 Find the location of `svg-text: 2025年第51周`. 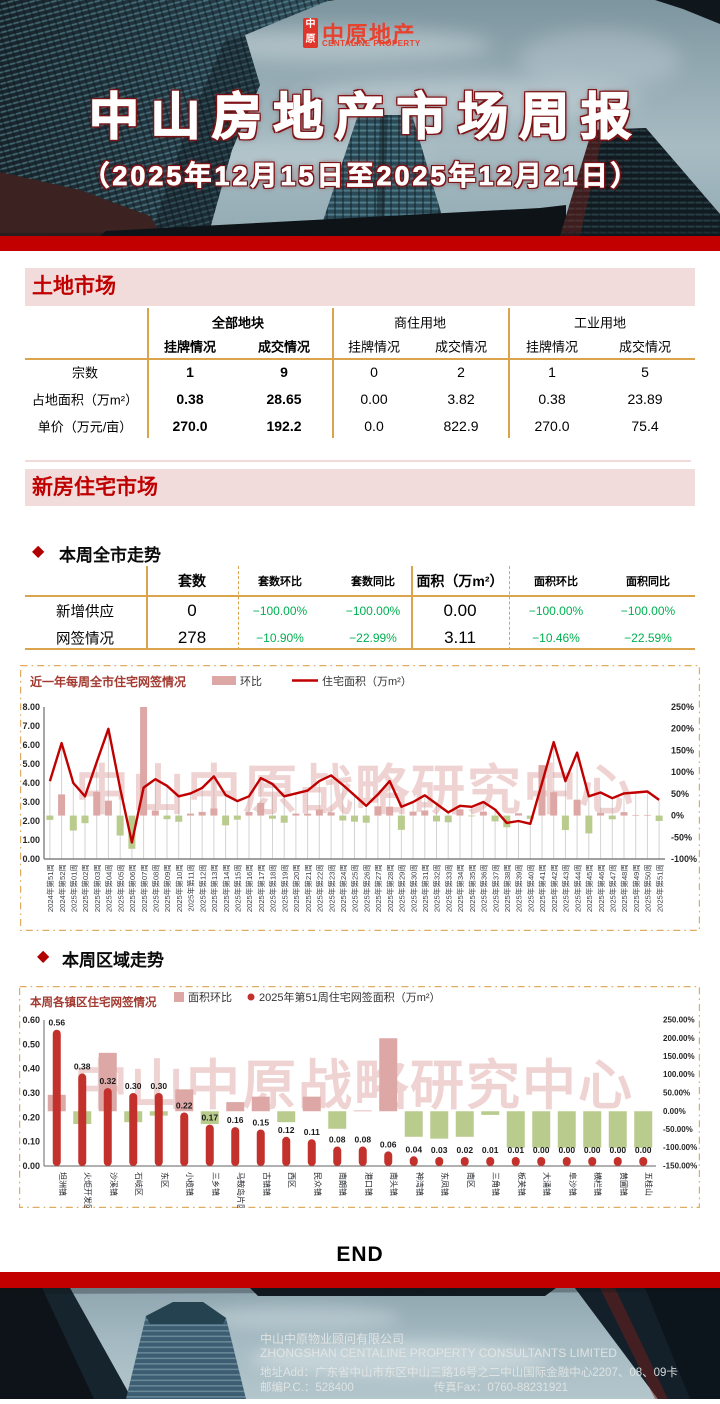

svg-text: 2025年第51周 is located at coordinates (659, 888).